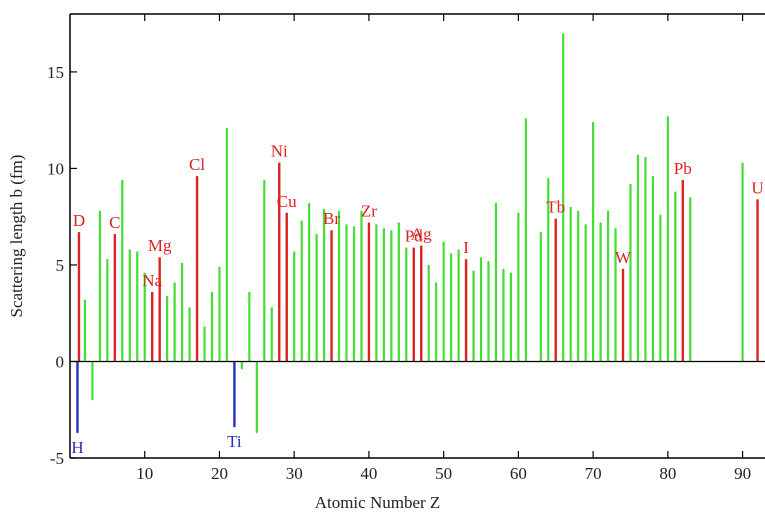 This screenshot has height=514, width=765. I want to click on y-axis-title: Scattering length b (fm), so click(16, 236).